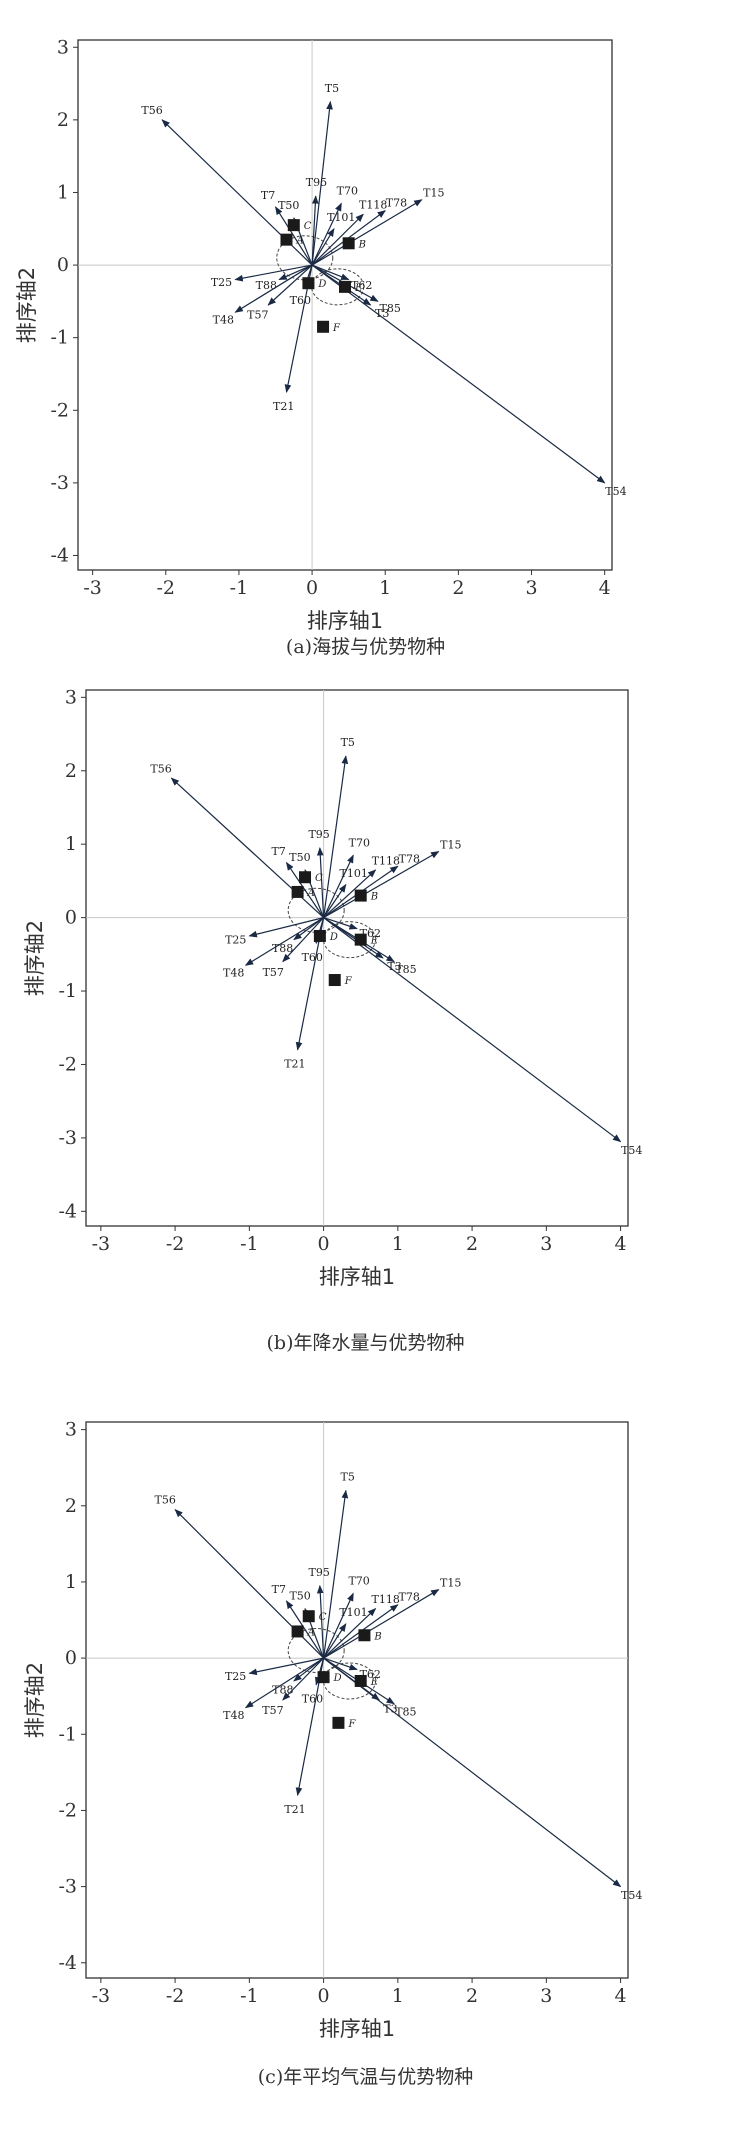  Describe the element at coordinates (63, 120) in the screenshot. I see `y-tick-label: 2` at that location.